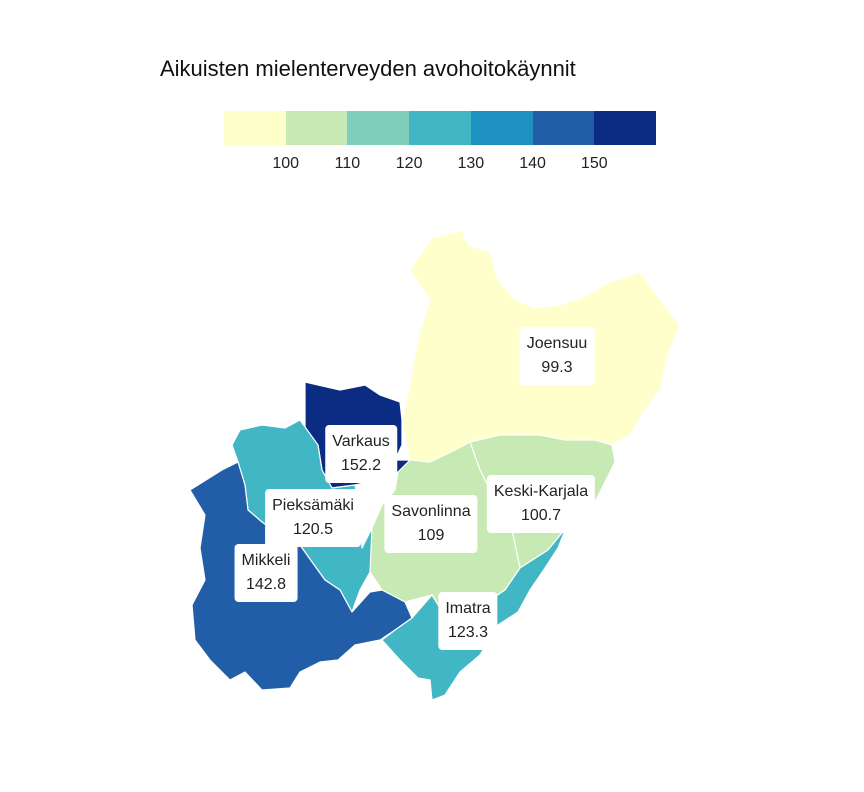 The height and width of the screenshot is (792, 864). I want to click on region-name: Keski-Karjala, so click(541, 491).